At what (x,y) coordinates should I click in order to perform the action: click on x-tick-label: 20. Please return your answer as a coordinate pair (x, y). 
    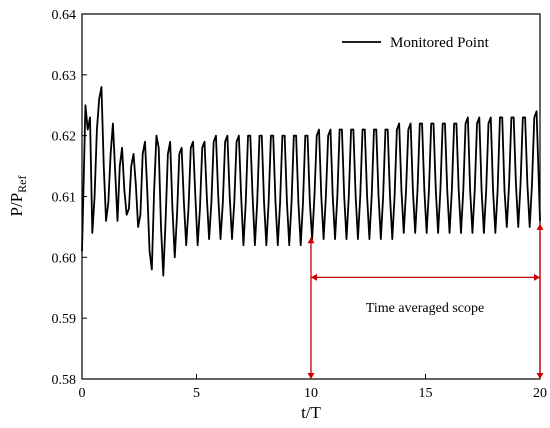
    Looking at the image, I should click on (540, 393).